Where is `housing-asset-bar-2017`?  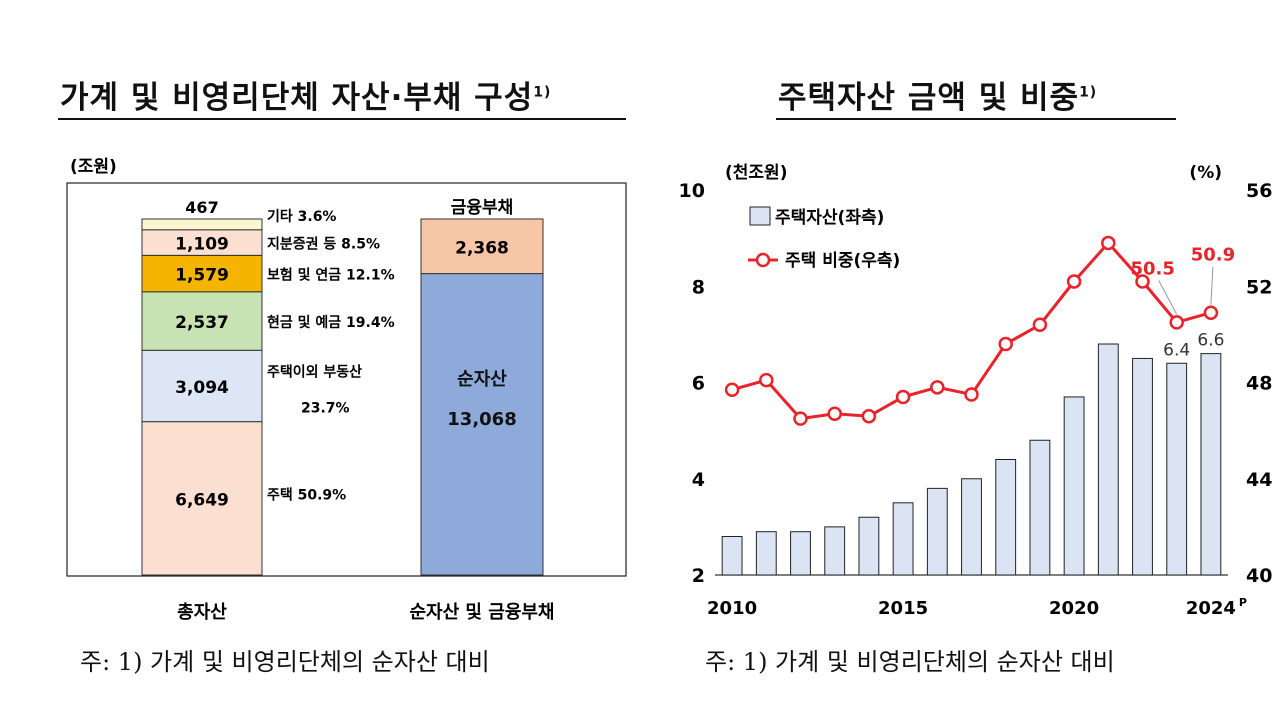 housing-asset-bar-2017 is located at coordinates (971, 527).